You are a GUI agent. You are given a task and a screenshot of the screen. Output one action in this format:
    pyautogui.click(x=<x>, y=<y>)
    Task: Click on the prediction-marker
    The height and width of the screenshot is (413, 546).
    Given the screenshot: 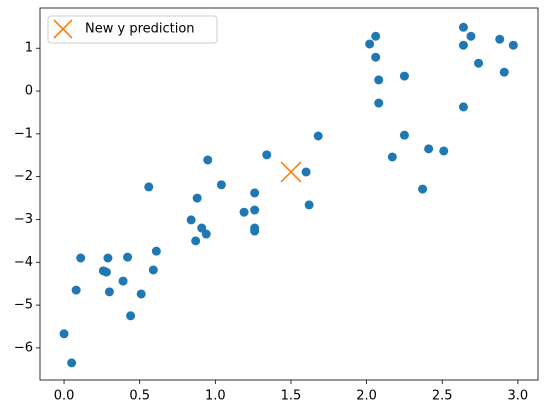 What is the action you would take?
    pyautogui.click(x=291, y=172)
    